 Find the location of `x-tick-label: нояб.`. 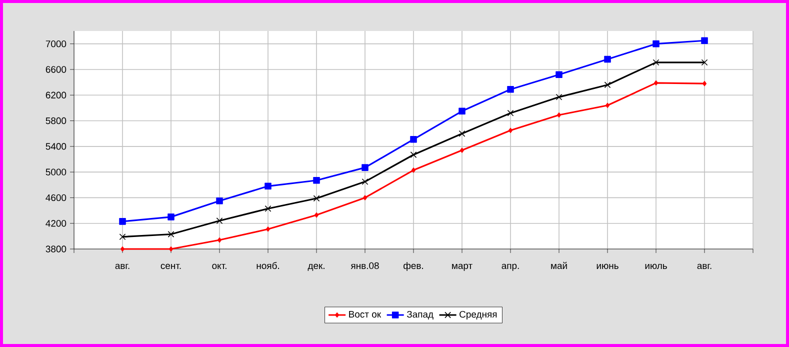

x-tick-label: нояб. is located at coordinates (267, 266).